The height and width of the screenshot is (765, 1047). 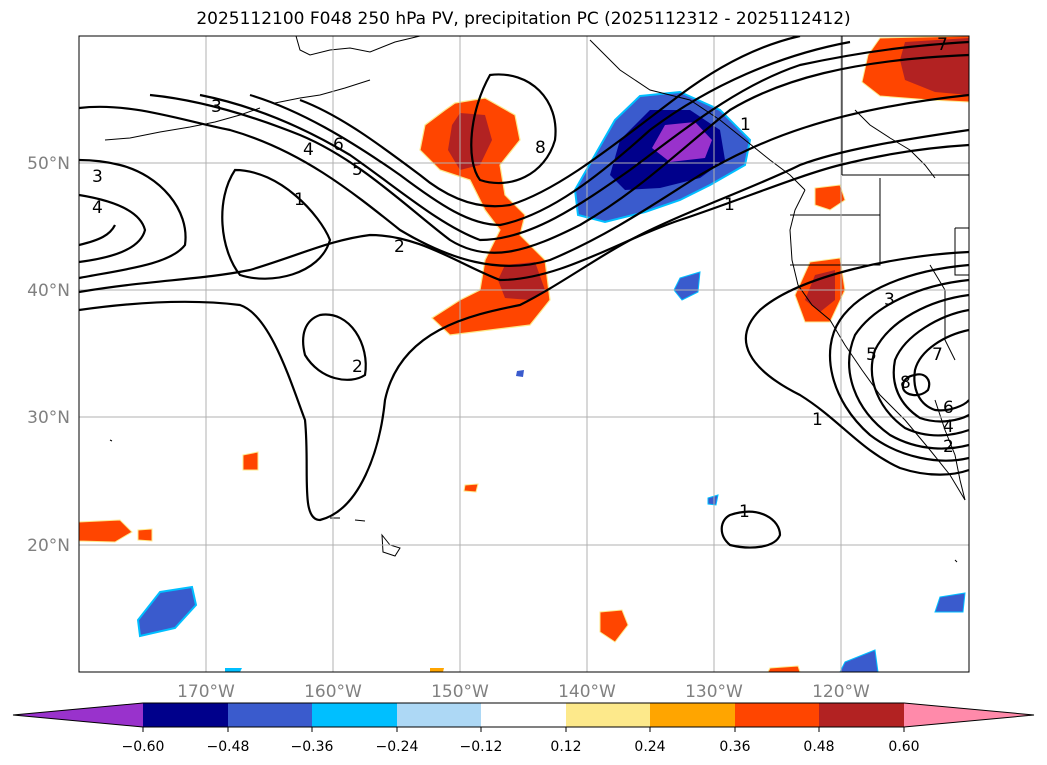 What do you see at coordinates (587, 692) in the screenshot?
I see `lon-tick-label: 140°W` at bounding box center [587, 692].